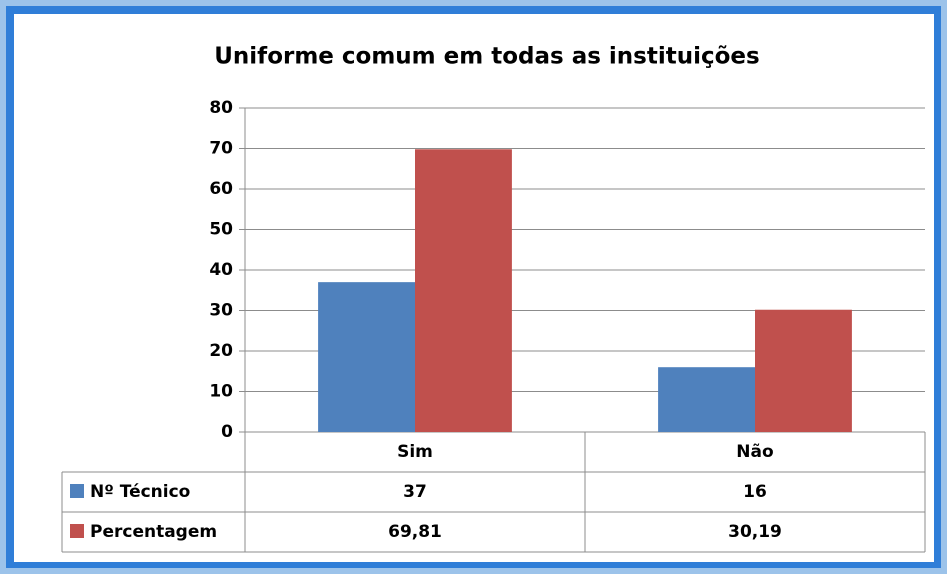 This screenshot has height=578, width=947. What do you see at coordinates (221, 311) in the screenshot?
I see `y-tick-label: 30` at bounding box center [221, 311].